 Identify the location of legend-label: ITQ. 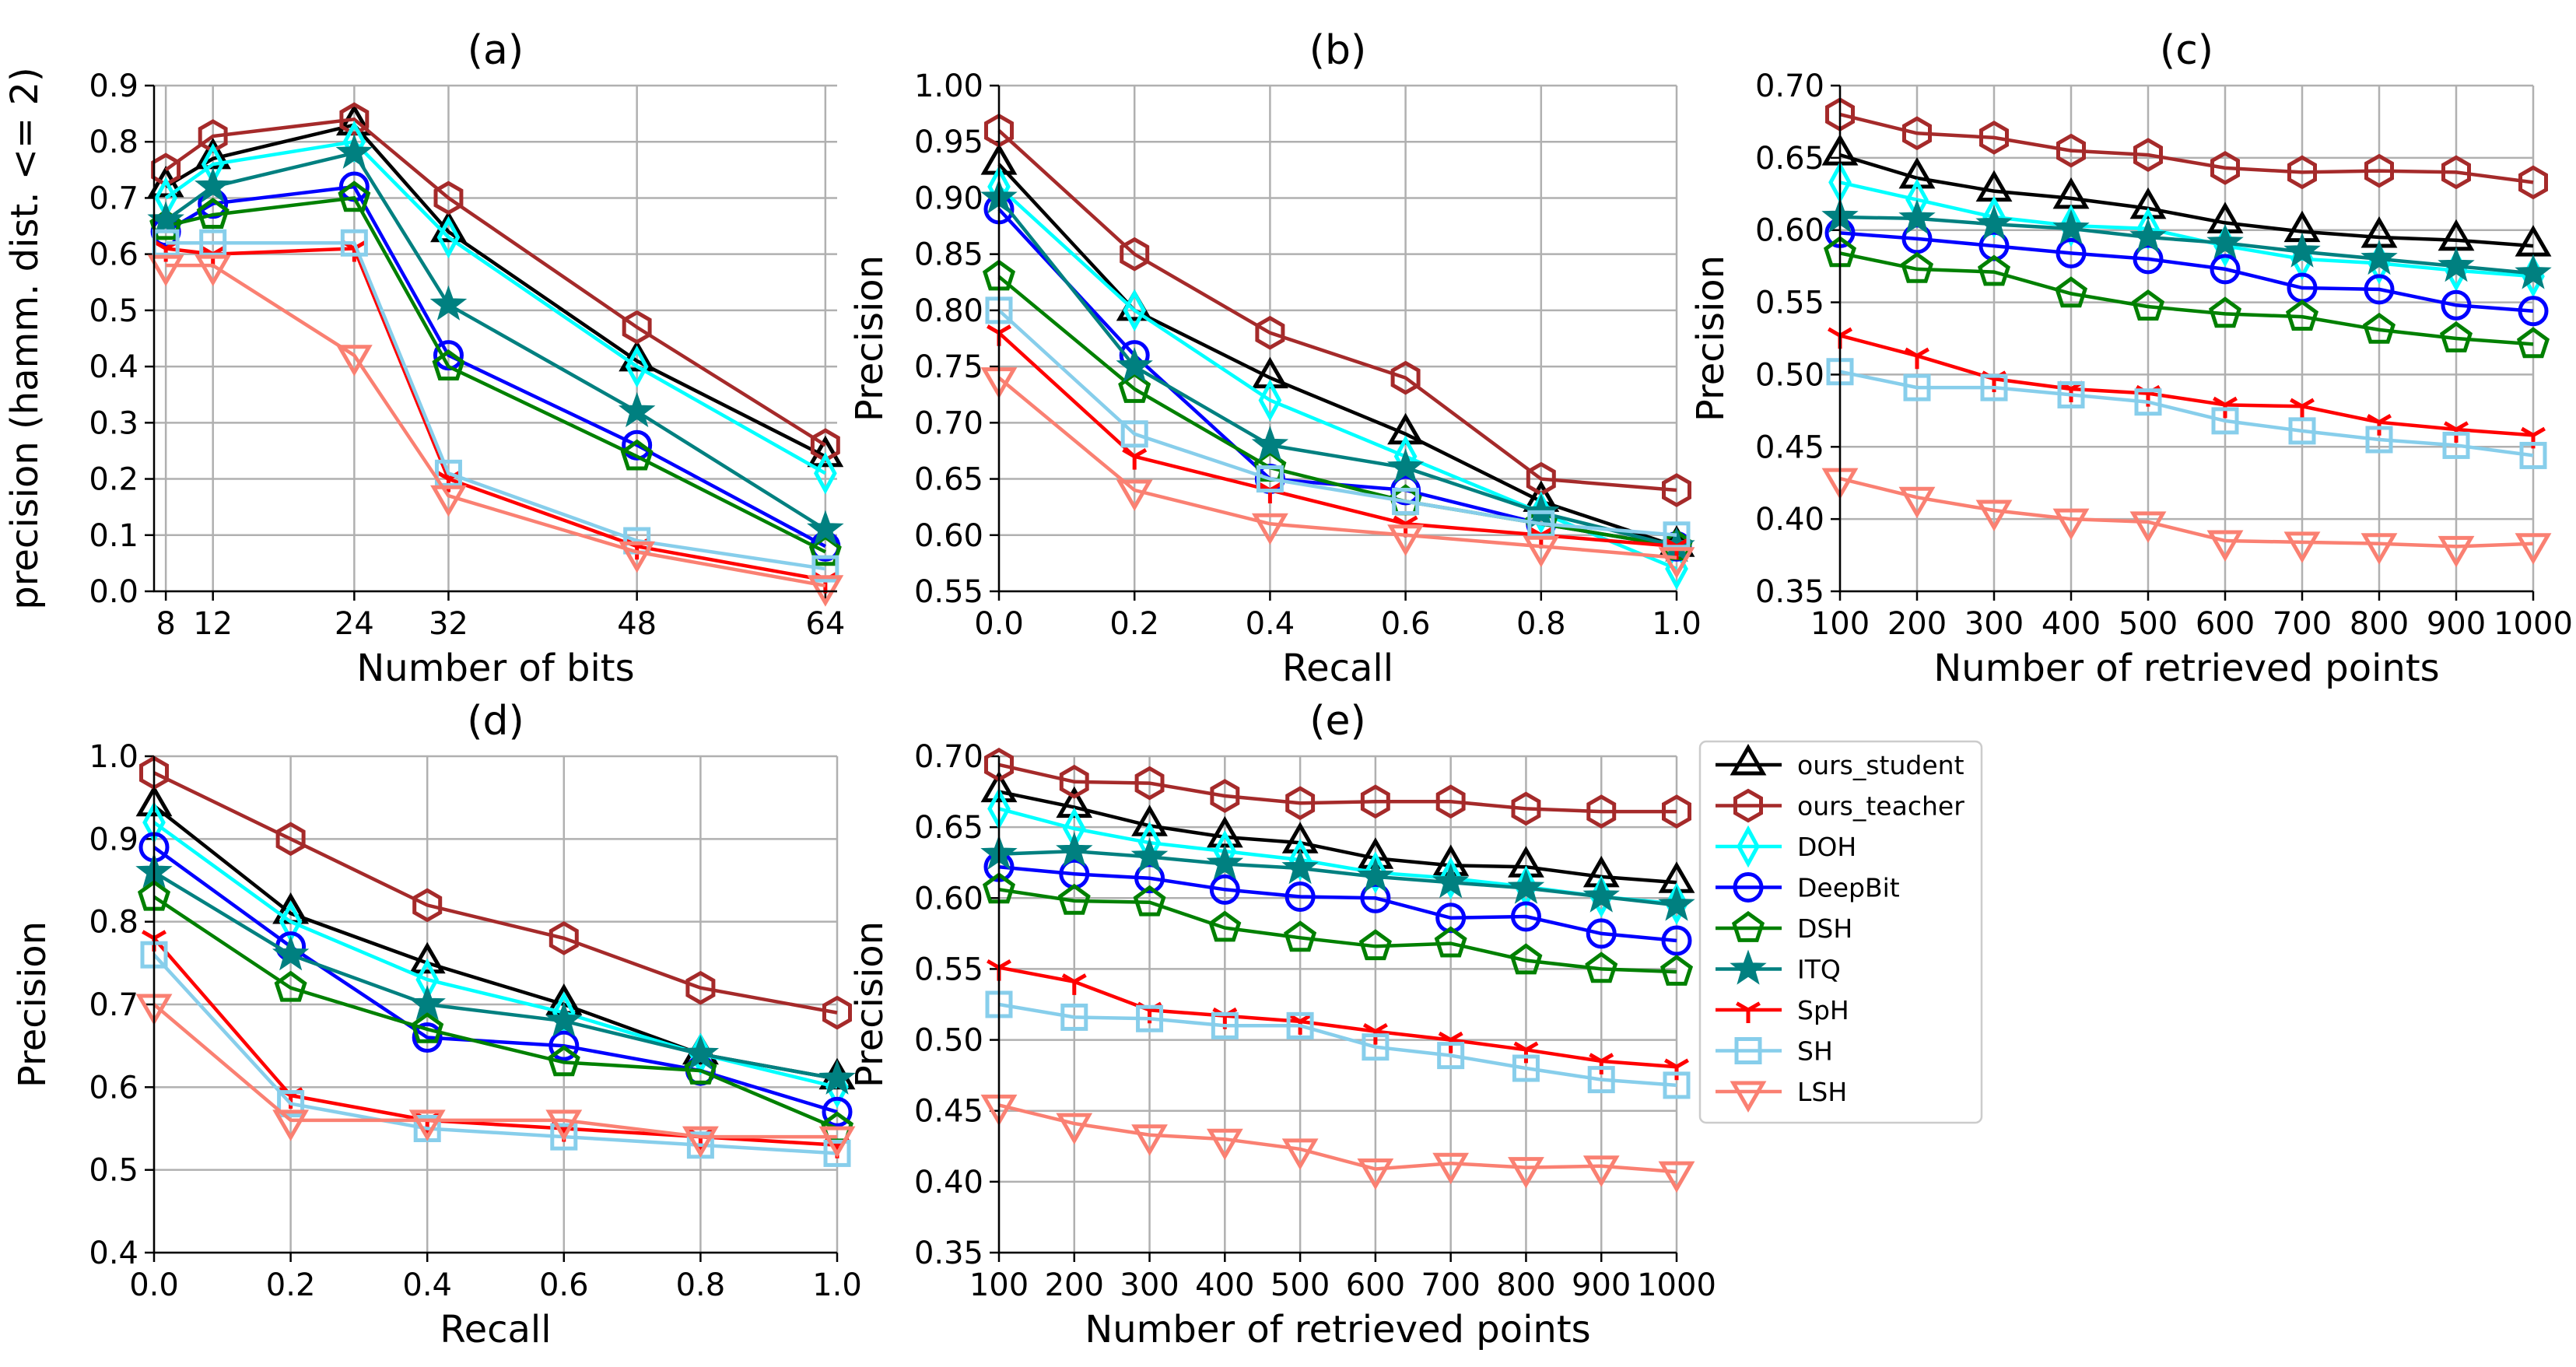
(1819, 970).